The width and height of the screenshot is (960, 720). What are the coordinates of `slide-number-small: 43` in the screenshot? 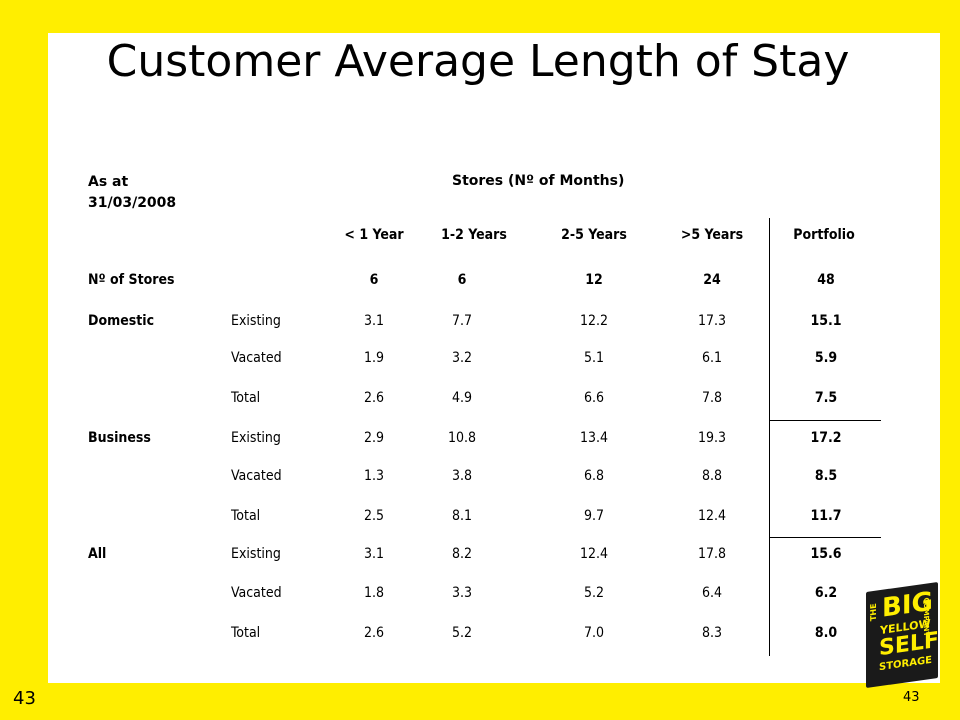 It's located at (911, 697).